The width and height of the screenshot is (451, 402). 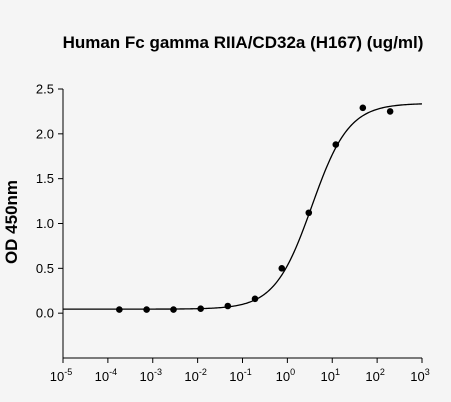 I want to click on x-tick-label: 10⁻⁴, so click(x=106, y=375).